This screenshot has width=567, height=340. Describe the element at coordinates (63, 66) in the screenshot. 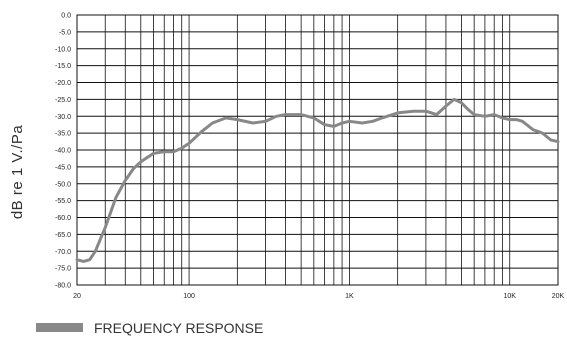

I see `y-tick-label: -15.0` at that location.